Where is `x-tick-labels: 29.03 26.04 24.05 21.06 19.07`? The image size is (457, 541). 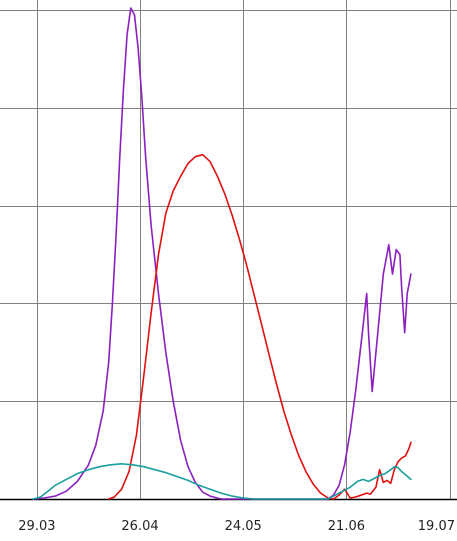
x-tick-labels: 29.03 26.04 24.05 21.06 19.07 is located at coordinates (236, 526).